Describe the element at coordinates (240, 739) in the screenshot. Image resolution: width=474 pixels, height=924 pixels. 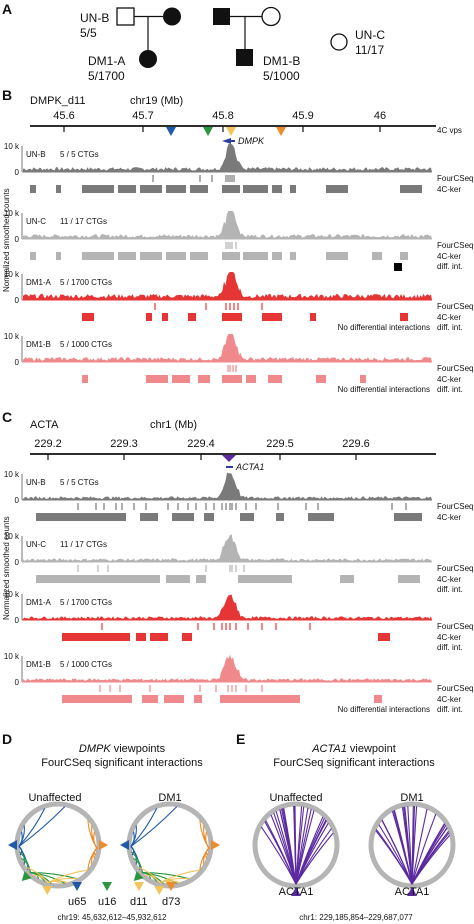
I see `panel-label-e: E` at that location.